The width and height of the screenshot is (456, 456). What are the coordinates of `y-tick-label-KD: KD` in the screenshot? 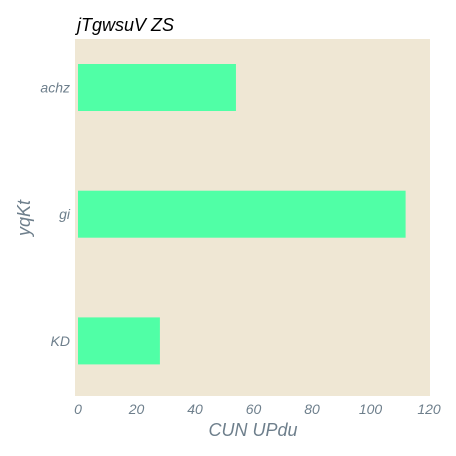 It's located at (60, 341).